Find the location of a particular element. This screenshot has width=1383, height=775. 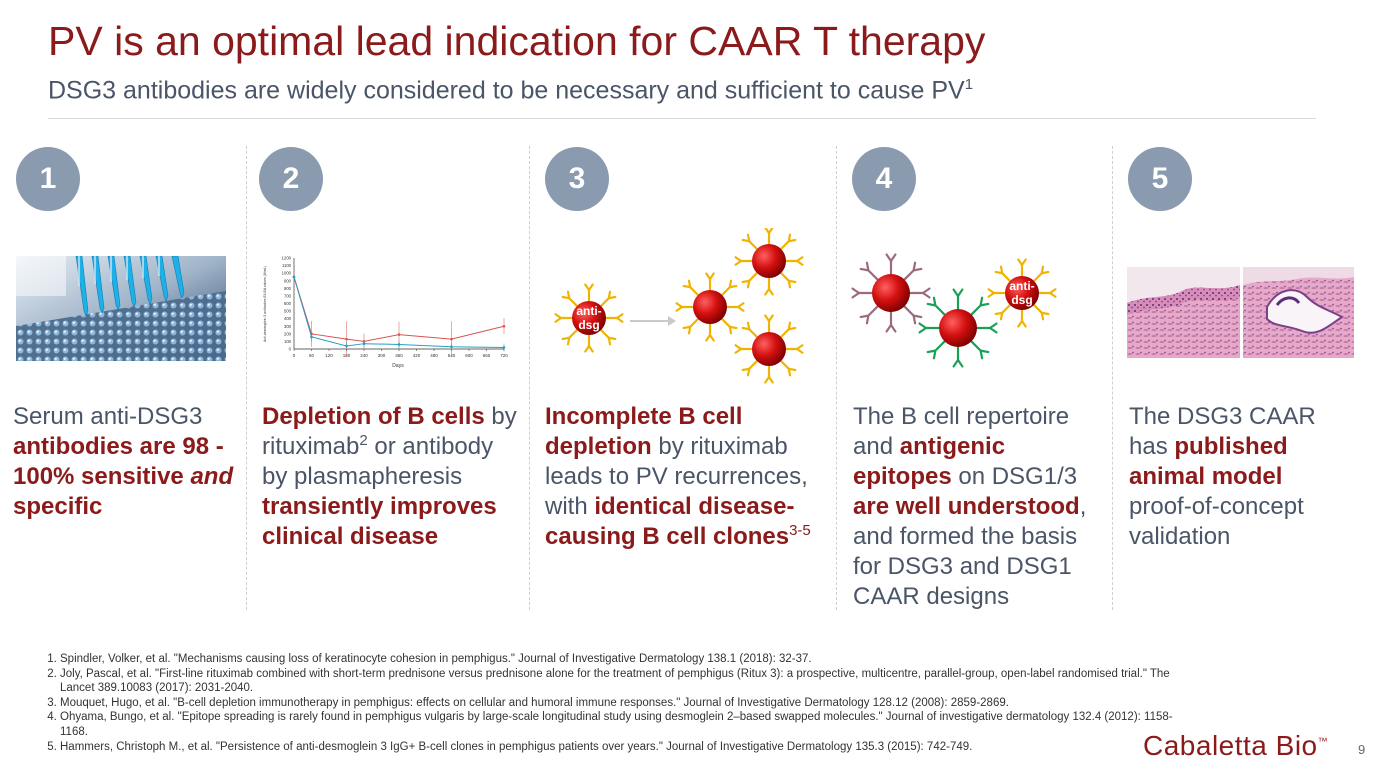

subtitle-footnote-ref: 1 is located at coordinates (969, 84).